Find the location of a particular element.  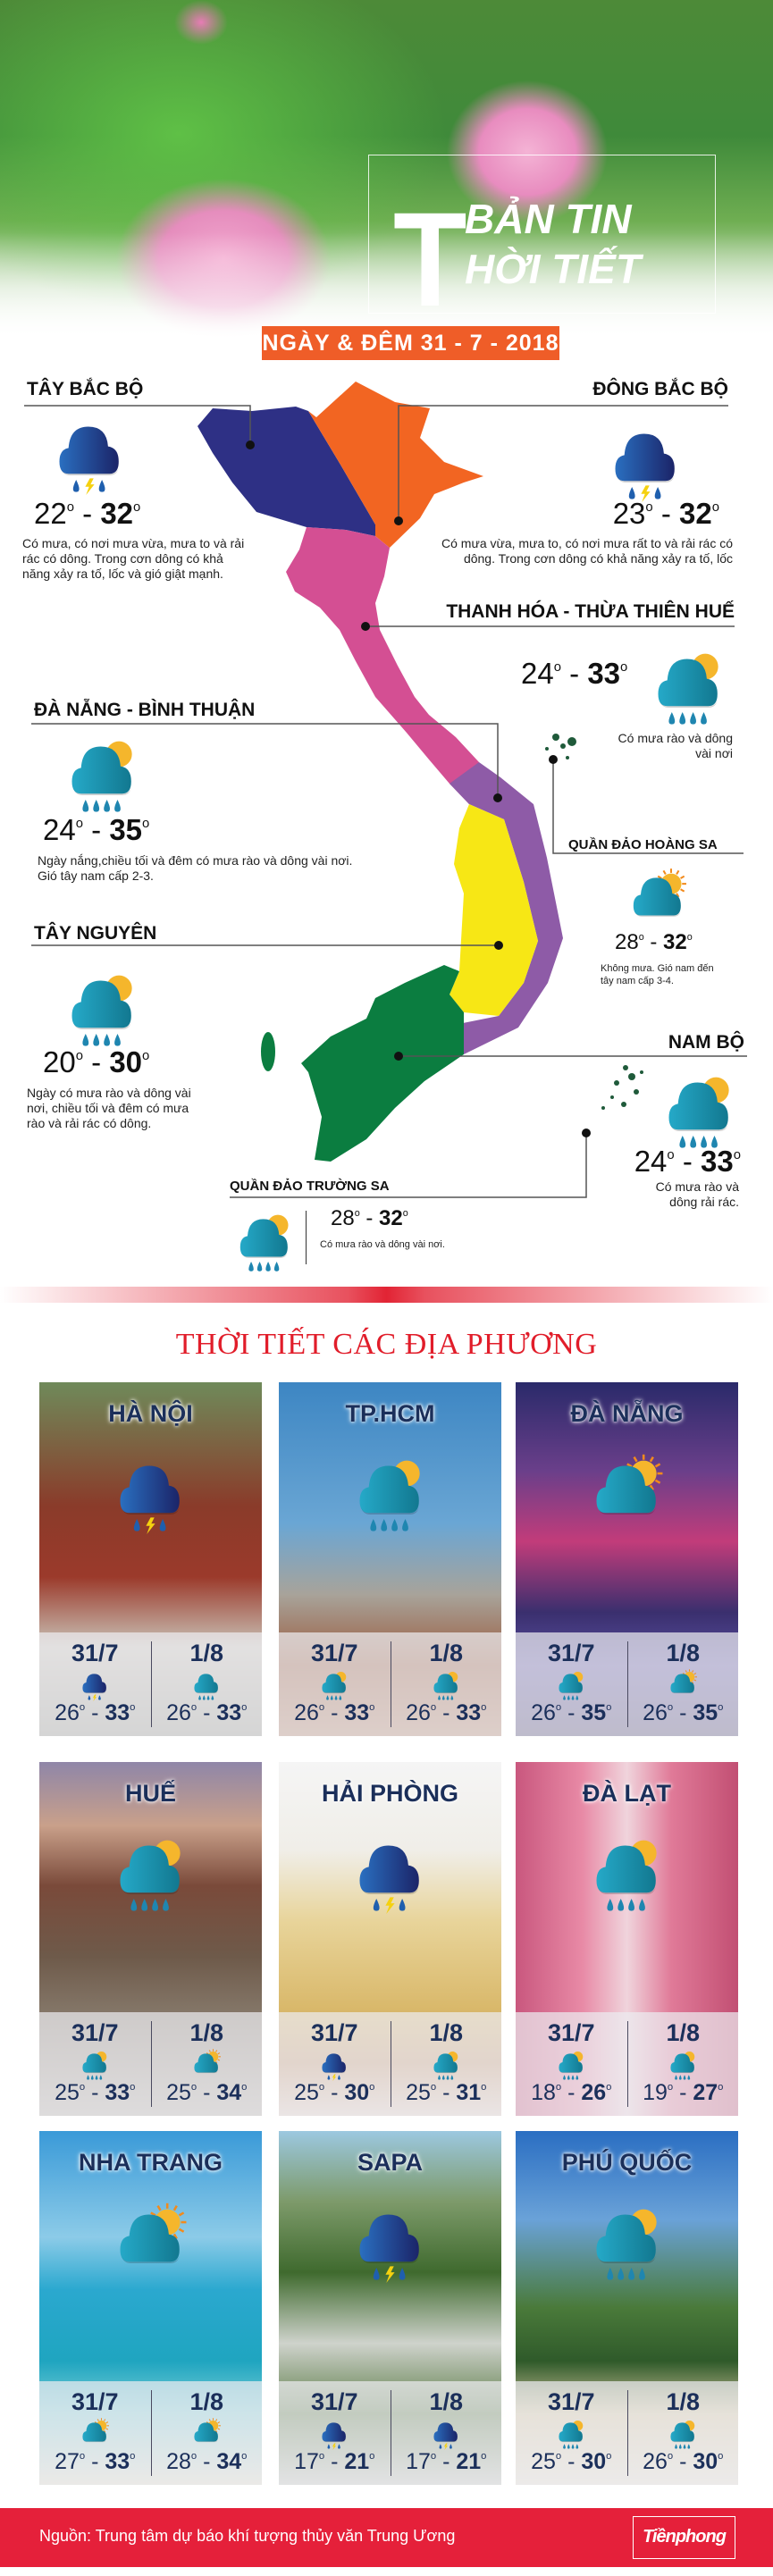

region-label-tay-bac: TÂY BẮC BỘ is located at coordinates (86, 389).